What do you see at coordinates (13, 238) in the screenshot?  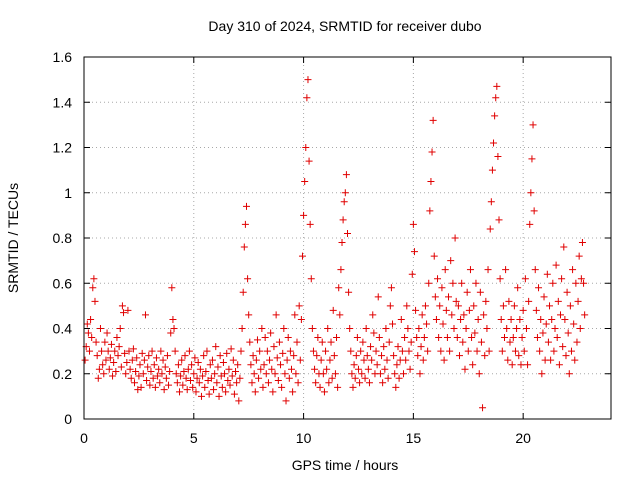 I see `y-axis-label: SRMTID / TECUs` at bounding box center [13, 238].